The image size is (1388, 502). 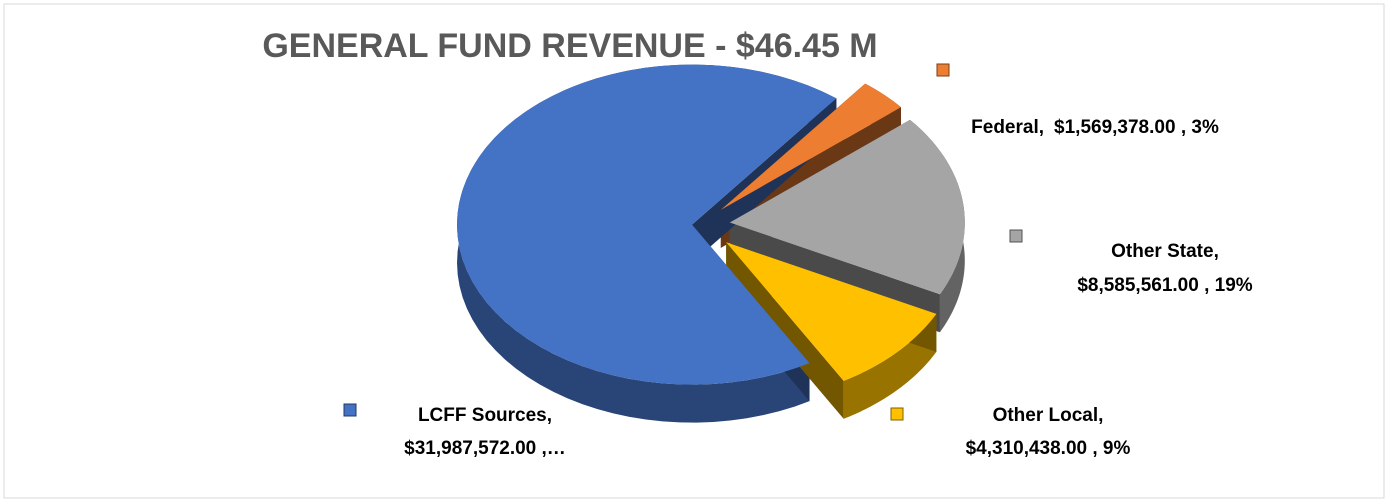 What do you see at coordinates (1164, 285) in the screenshot?
I see `label-value: $8,585,561.00 , 19%` at bounding box center [1164, 285].